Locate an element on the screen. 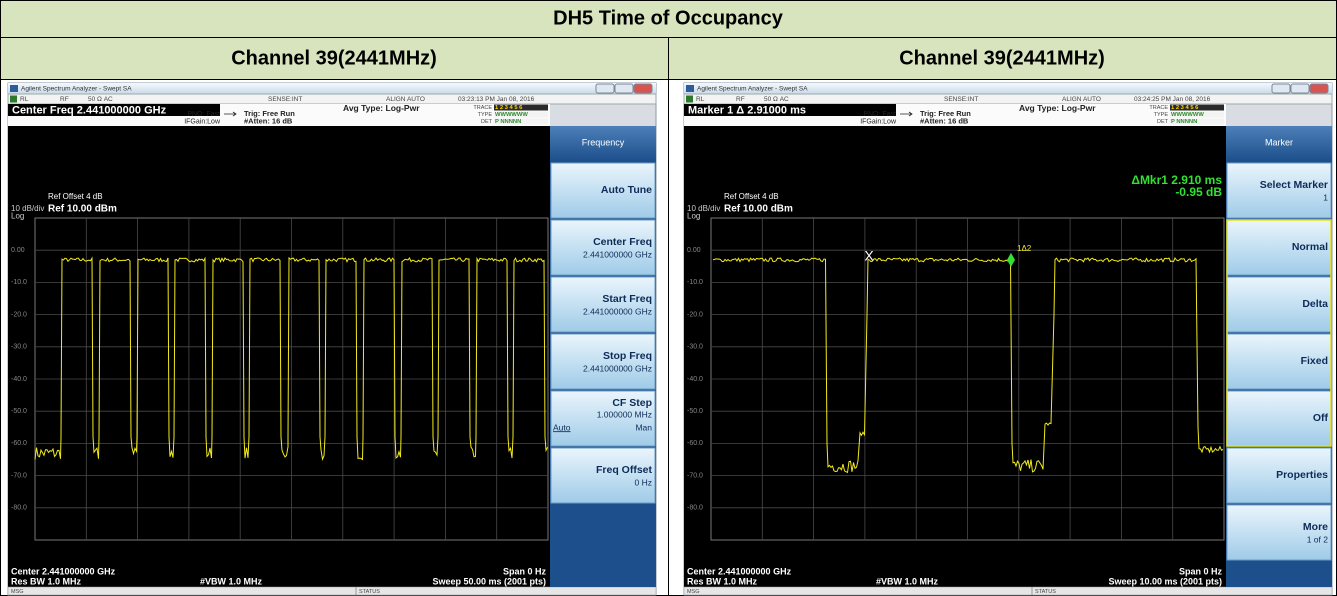 The width and height of the screenshot is (1337, 596). footer-text: Sweep 50.00 ms (2001 pts) is located at coordinates (489, 581).